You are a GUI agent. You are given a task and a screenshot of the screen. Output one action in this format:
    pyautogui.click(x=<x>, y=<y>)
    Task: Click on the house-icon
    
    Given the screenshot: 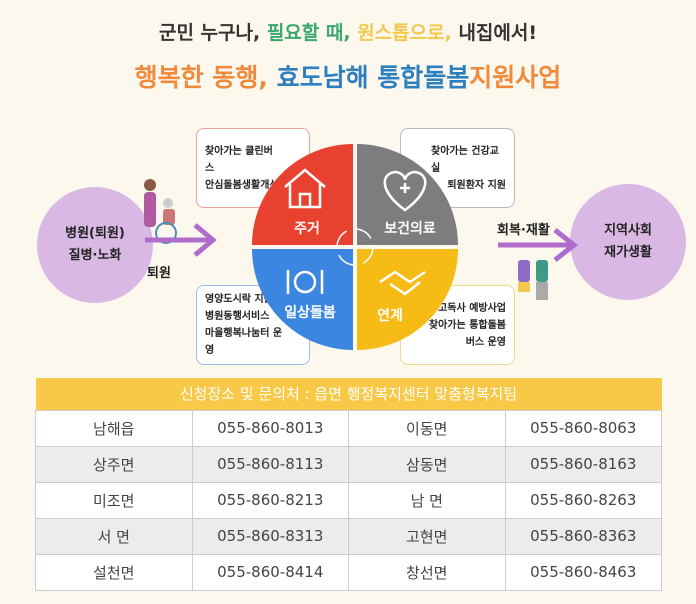 What is the action you would take?
    pyautogui.click(x=305, y=188)
    